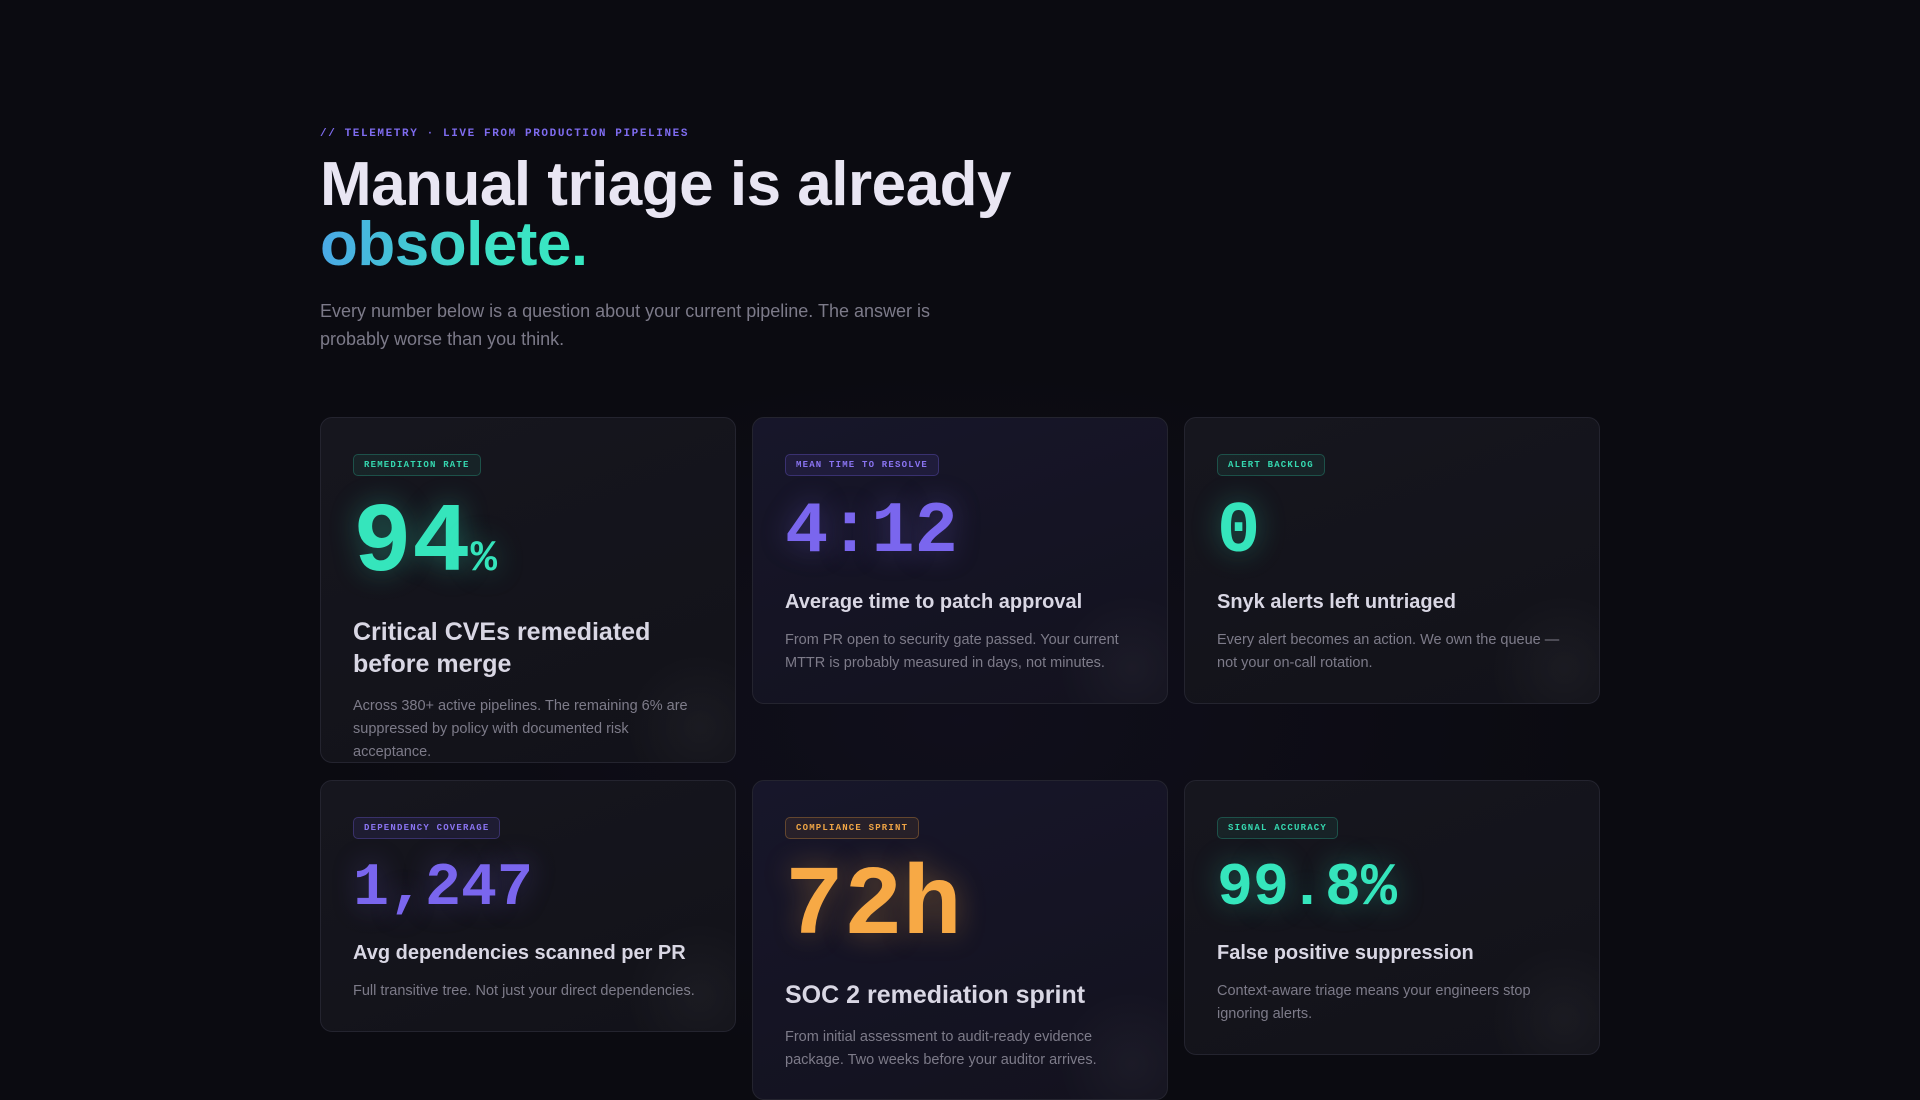  I want to click on stat-value: 1,247, so click(443, 889).